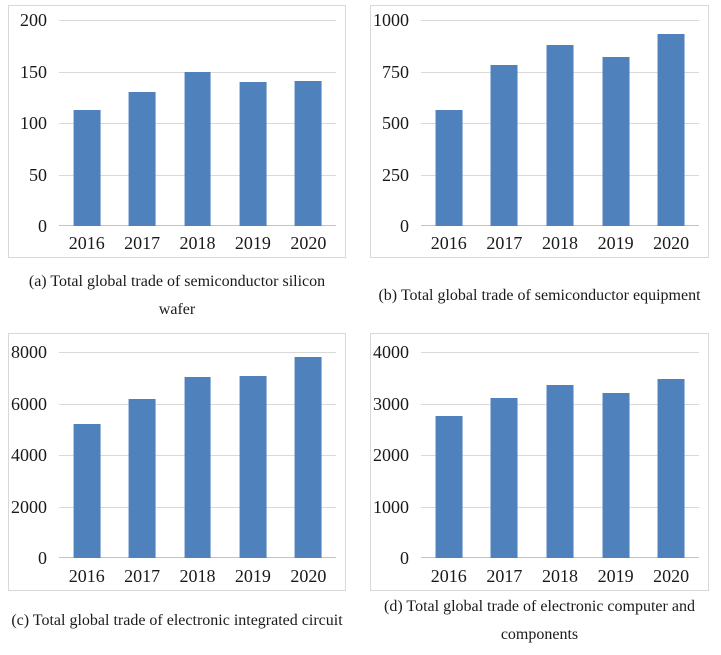  What do you see at coordinates (395, 174) in the screenshot?
I see `y-tick-label: 250` at bounding box center [395, 174].